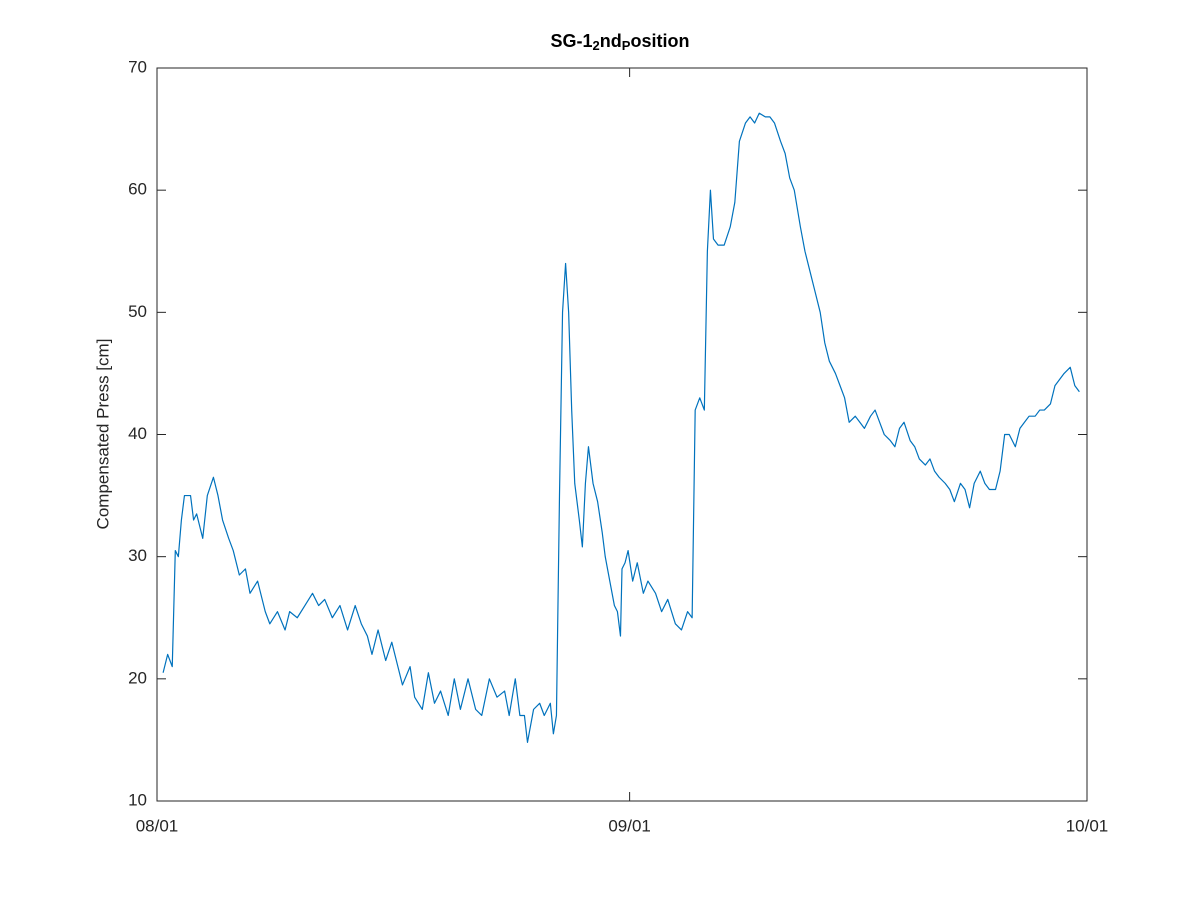 The height and width of the screenshot is (900, 1200). What do you see at coordinates (102, 434) in the screenshot?
I see `y-axis-label: Compensated Press [cm]` at bounding box center [102, 434].